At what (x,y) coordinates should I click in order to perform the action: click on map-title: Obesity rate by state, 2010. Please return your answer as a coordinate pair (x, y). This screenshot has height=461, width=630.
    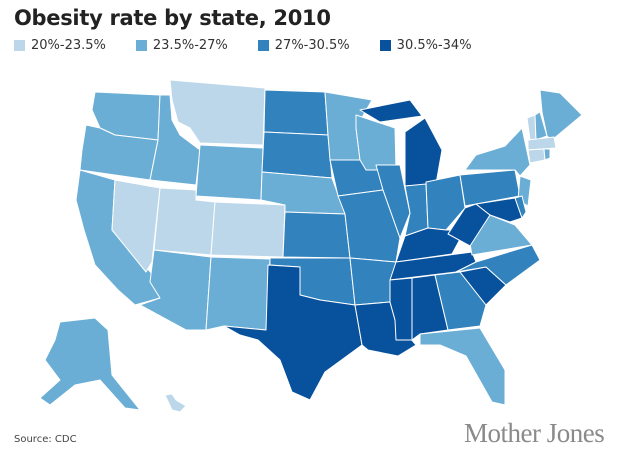
    Looking at the image, I should click on (172, 18).